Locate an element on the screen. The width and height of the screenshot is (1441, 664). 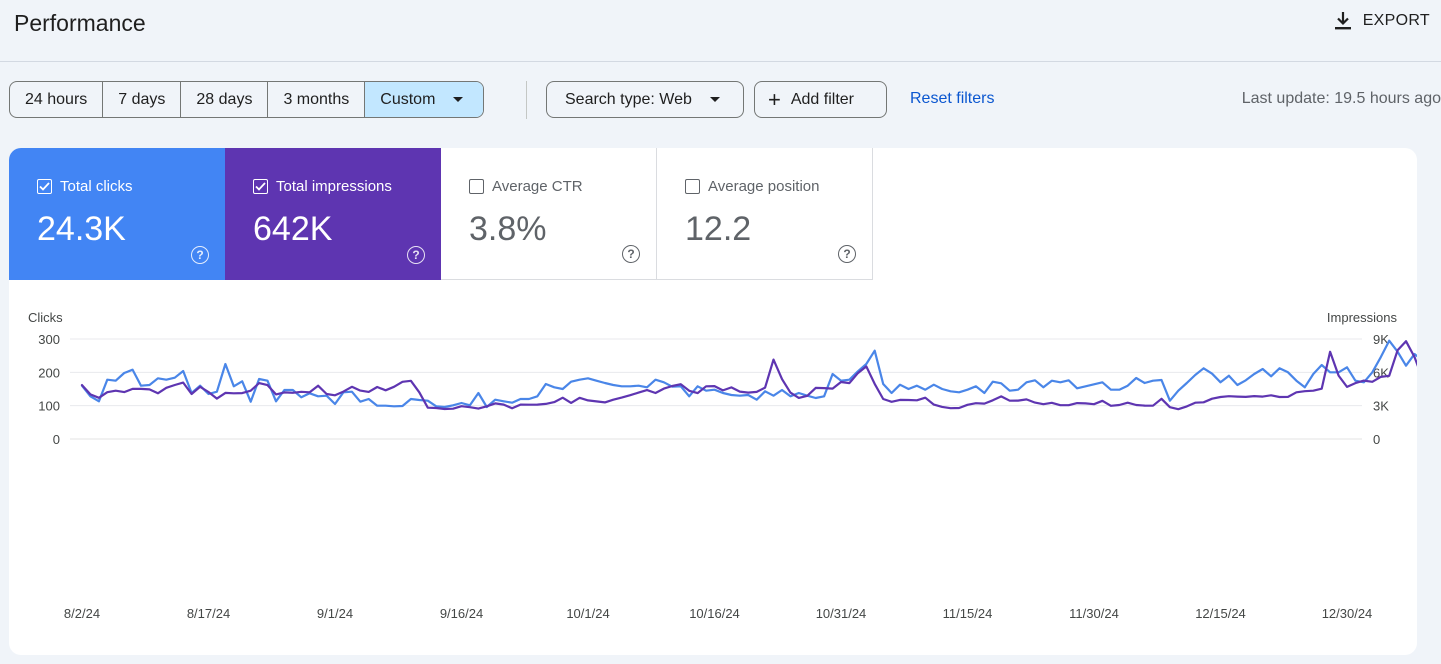
x-tick: 9/16/24 is located at coordinates (461, 613).